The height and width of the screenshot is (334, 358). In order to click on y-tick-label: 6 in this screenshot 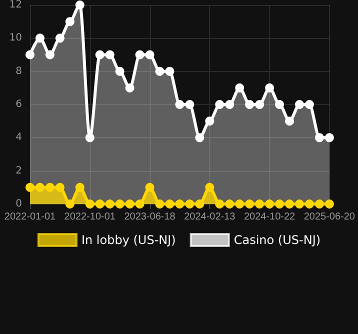, I will do `click(19, 104)`.